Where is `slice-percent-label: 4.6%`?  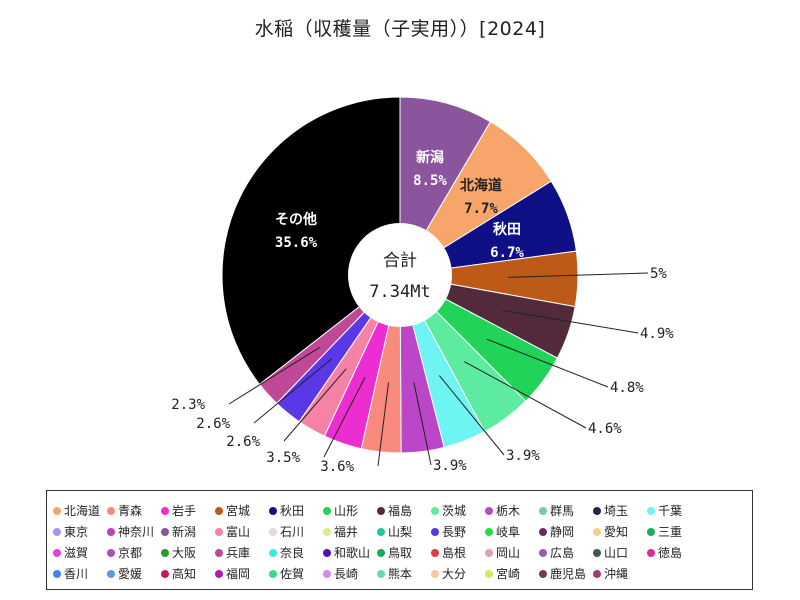 slice-percent-label: 4.6% is located at coordinates (605, 429).